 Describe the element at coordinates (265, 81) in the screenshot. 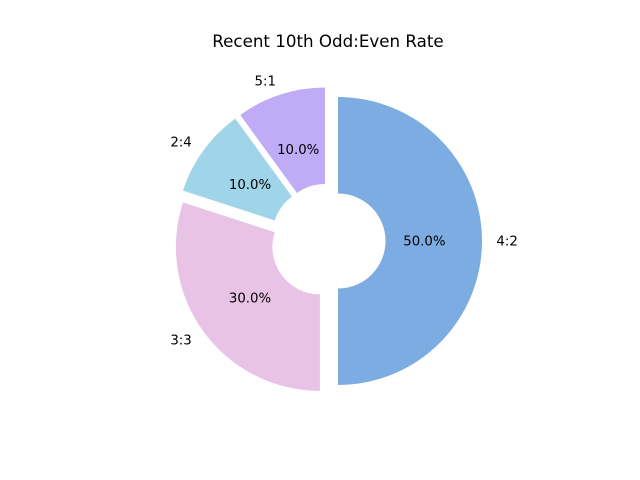

I see `slice-label-5-1: 5:1` at that location.